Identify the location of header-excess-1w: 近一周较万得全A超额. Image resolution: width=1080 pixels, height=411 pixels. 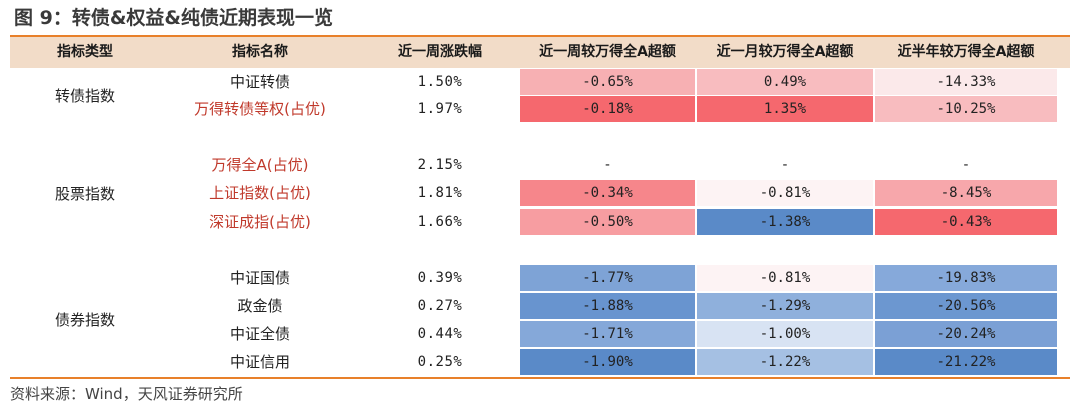
(607, 52).